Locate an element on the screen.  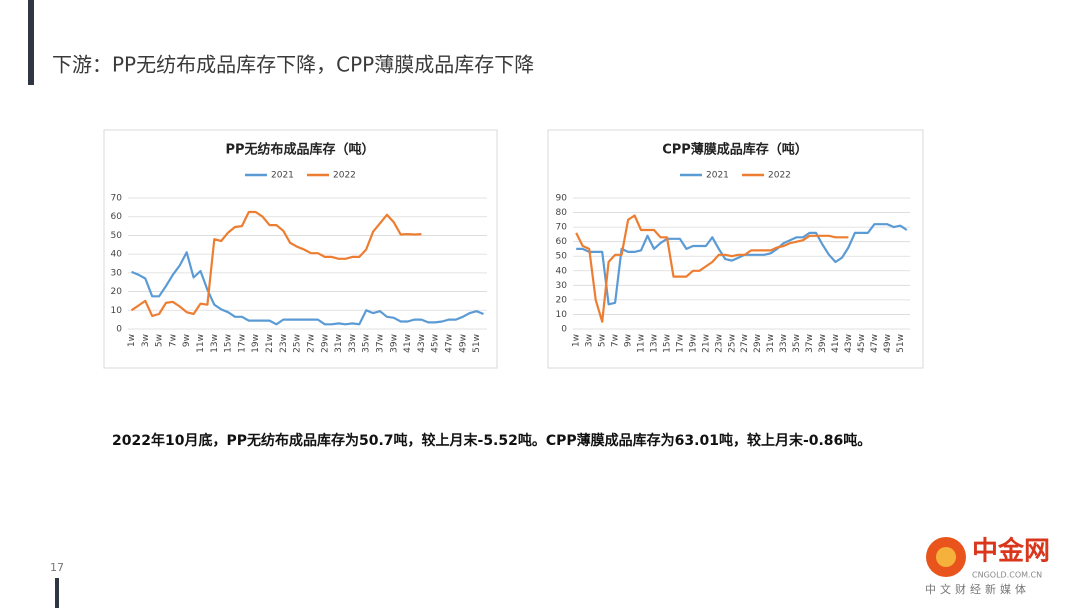
slide-title: 下游：PP无纺布成品库存下降，CPP薄膜成品库存下降 is located at coordinates (293, 65).